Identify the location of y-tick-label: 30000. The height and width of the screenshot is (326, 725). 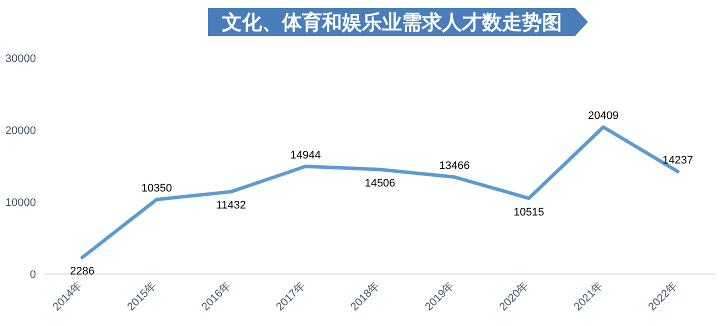
(20, 59).